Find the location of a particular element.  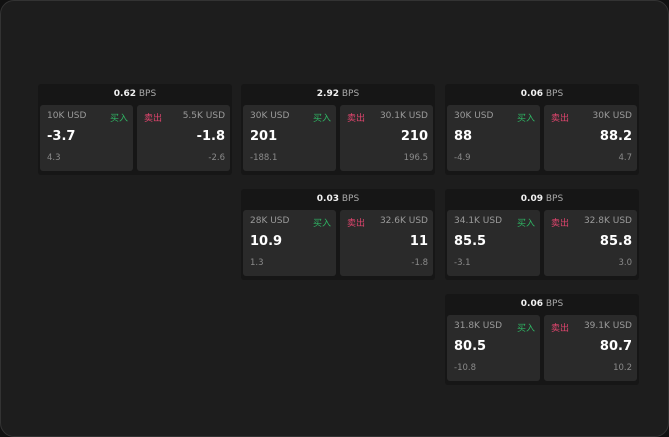

buy-panel: 30K USD 买入 88 -4.9 is located at coordinates (493, 138).